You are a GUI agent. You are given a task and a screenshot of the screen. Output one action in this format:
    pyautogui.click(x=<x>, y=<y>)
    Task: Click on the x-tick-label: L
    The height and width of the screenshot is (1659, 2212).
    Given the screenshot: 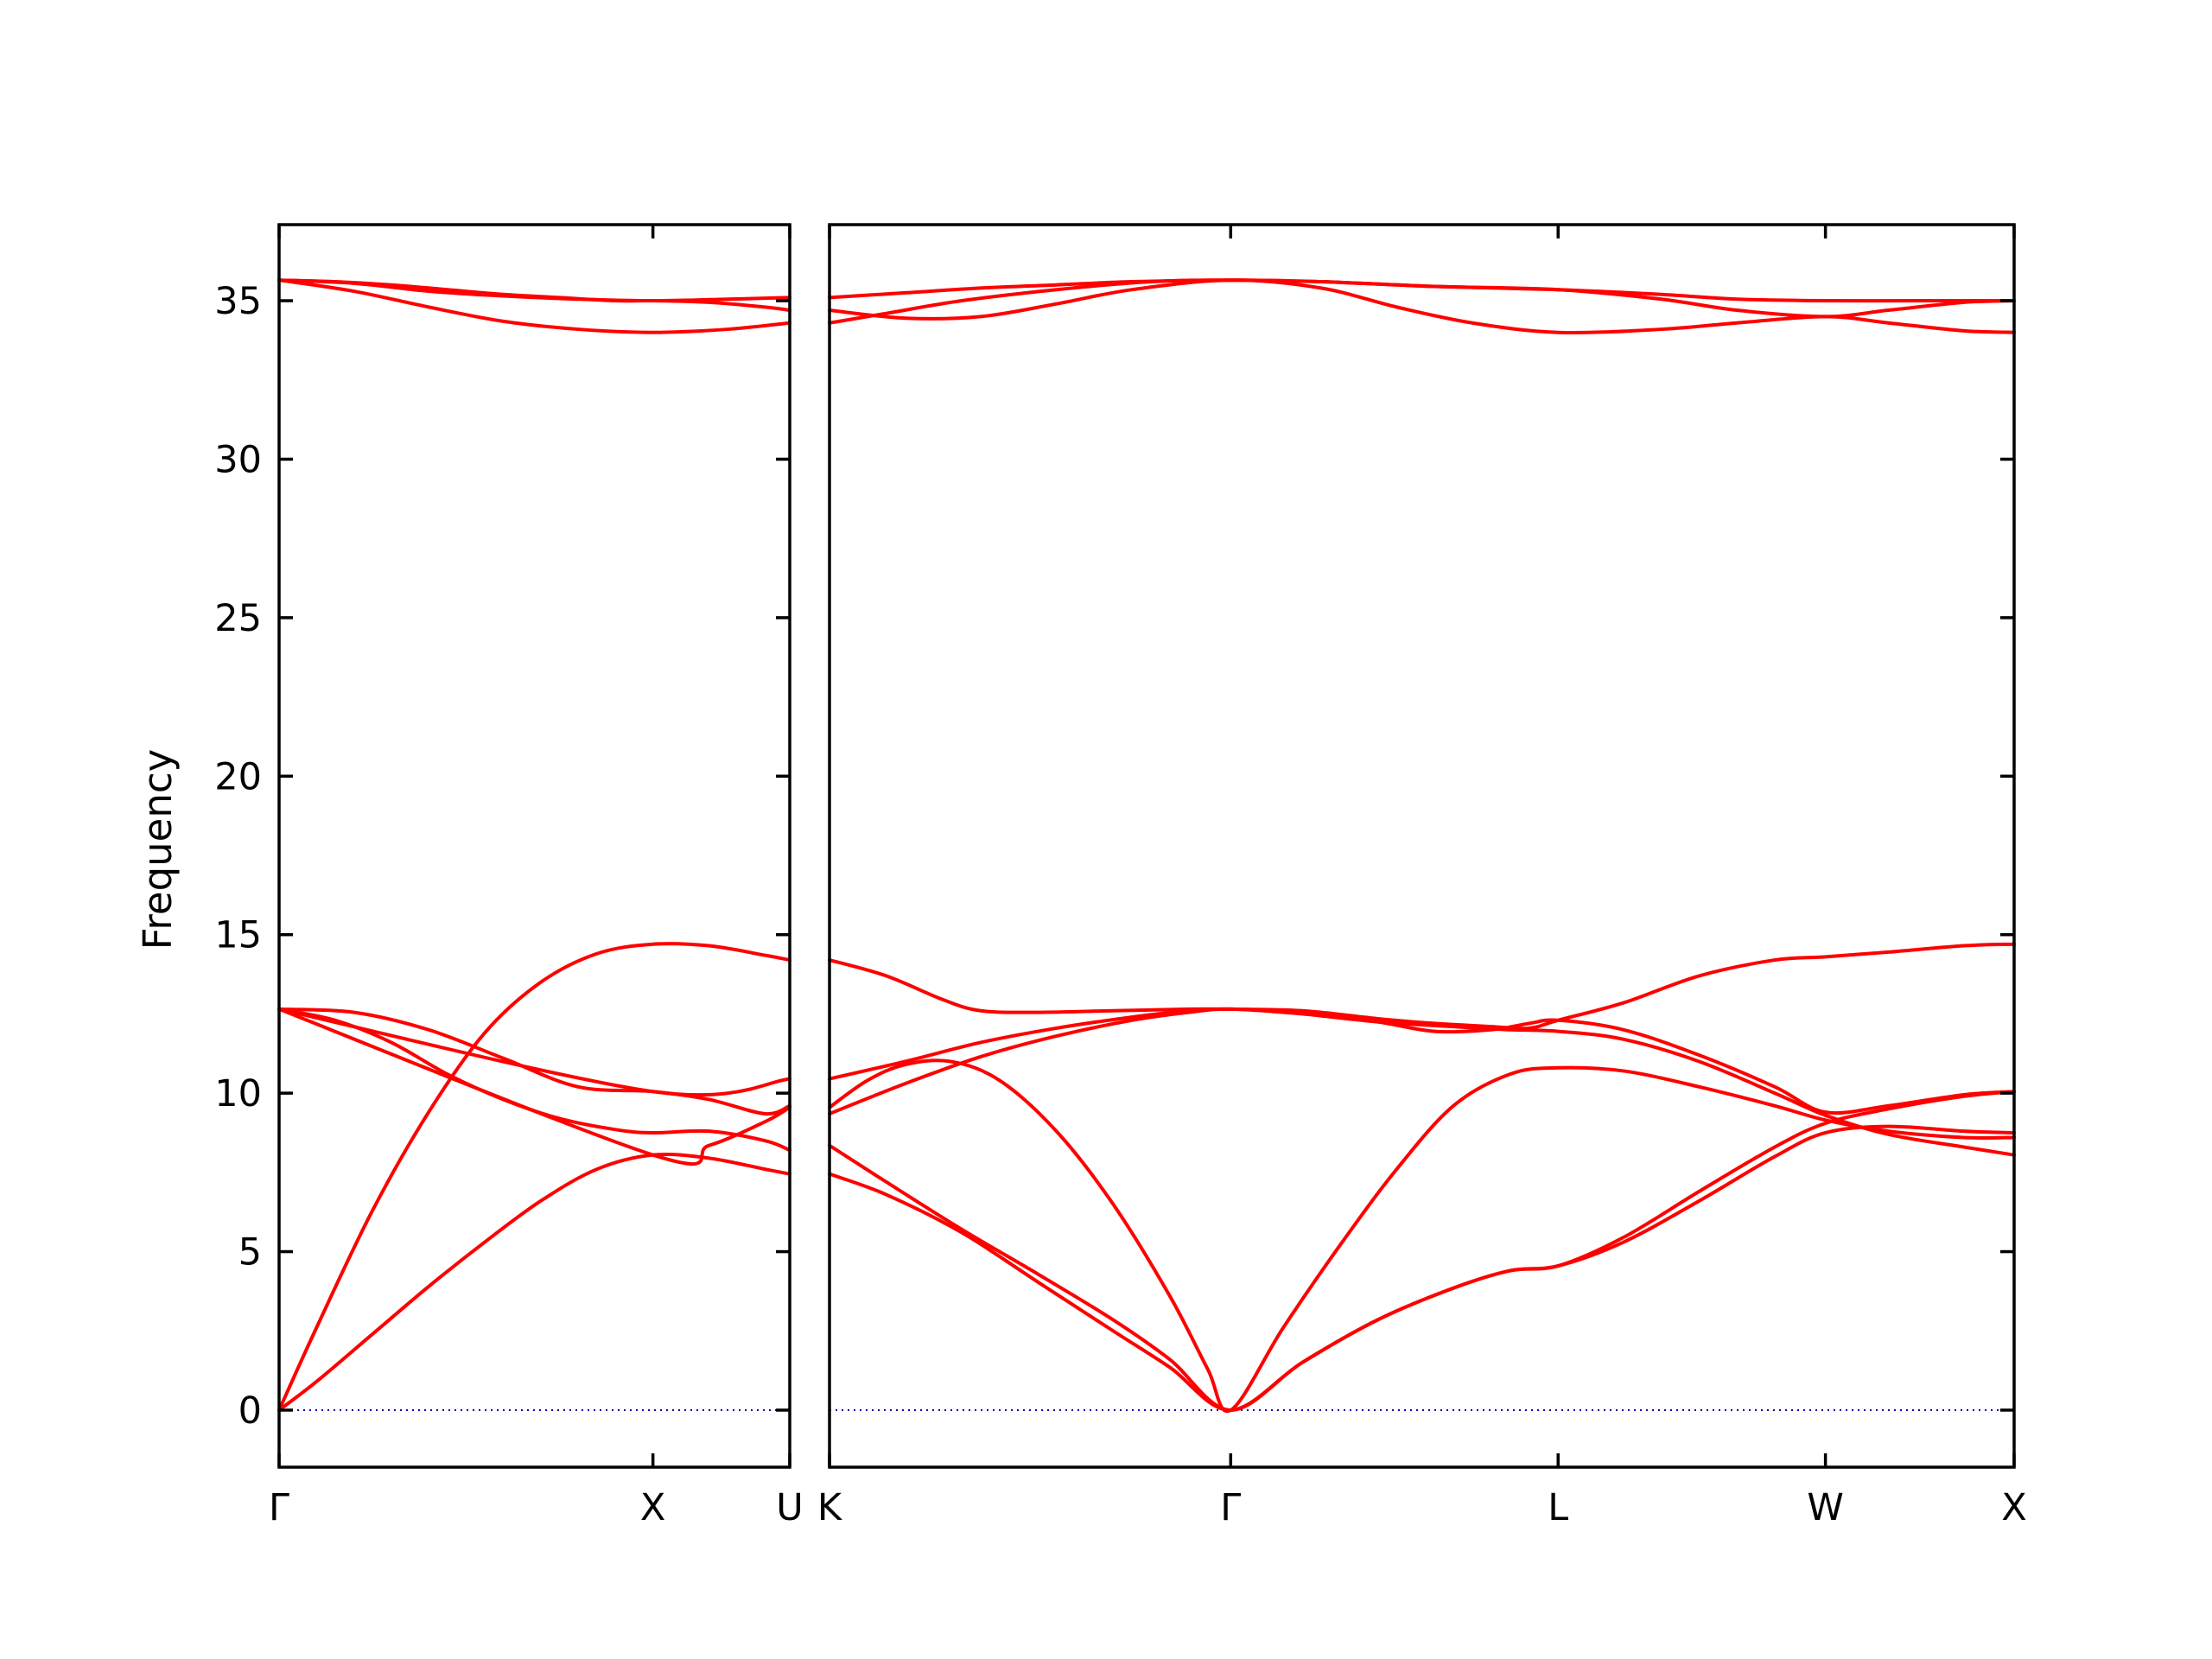 What is the action you would take?
    pyautogui.click(x=1558, y=1507)
    